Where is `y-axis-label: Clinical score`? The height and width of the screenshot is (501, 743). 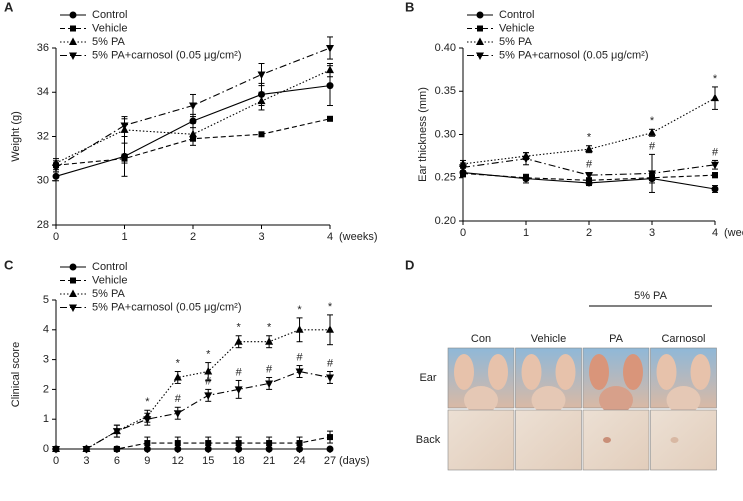
y-axis-label: Clinical score is located at coordinates (16, 374).